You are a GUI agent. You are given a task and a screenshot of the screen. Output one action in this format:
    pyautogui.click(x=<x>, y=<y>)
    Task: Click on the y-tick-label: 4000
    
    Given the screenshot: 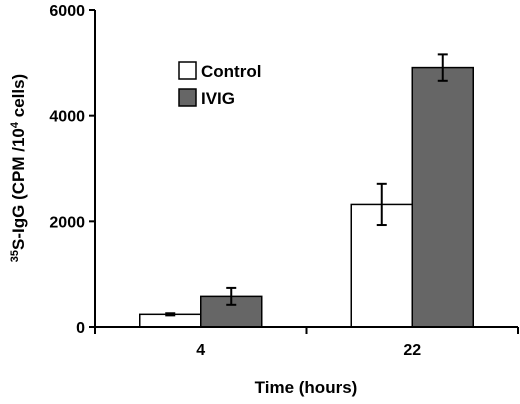 What is the action you would take?
    pyautogui.click(x=67, y=117)
    